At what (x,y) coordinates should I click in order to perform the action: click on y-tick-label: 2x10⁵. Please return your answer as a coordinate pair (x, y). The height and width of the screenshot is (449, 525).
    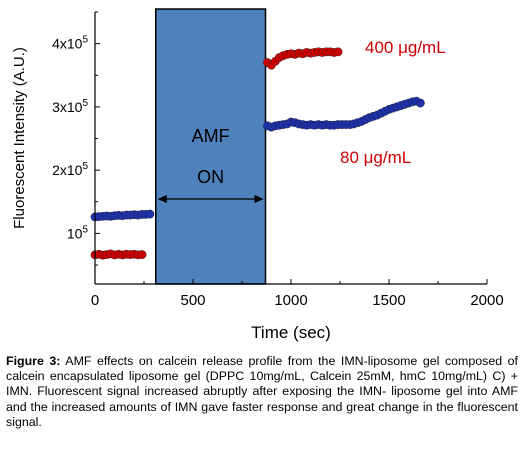
    Looking at the image, I should click on (70, 169).